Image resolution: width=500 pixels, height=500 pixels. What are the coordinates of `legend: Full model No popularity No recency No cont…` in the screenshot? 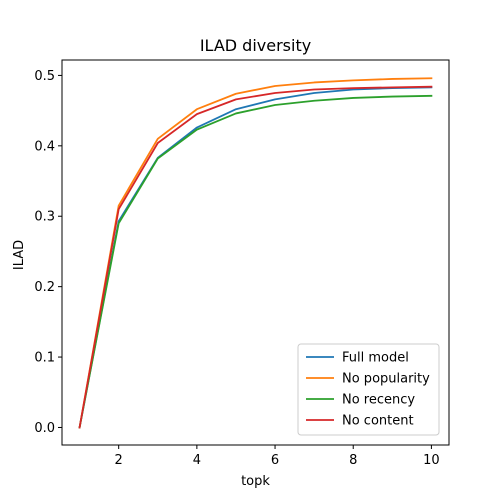 It's located at (368, 389).